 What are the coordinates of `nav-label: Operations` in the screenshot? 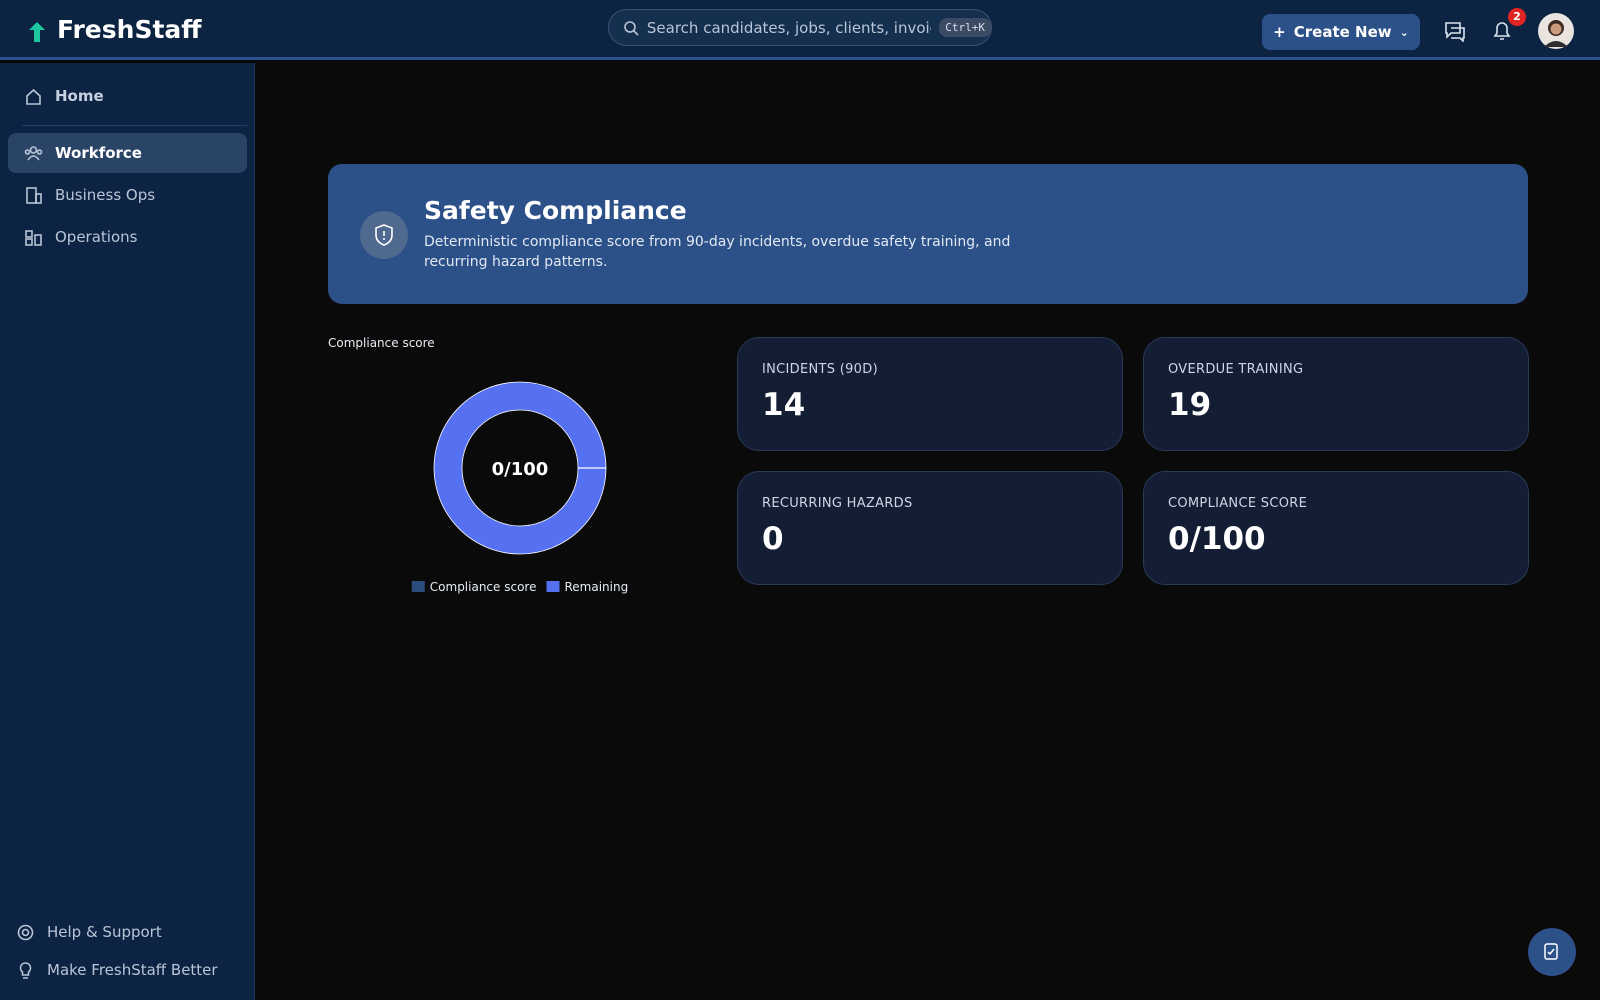 It's located at (96, 237).